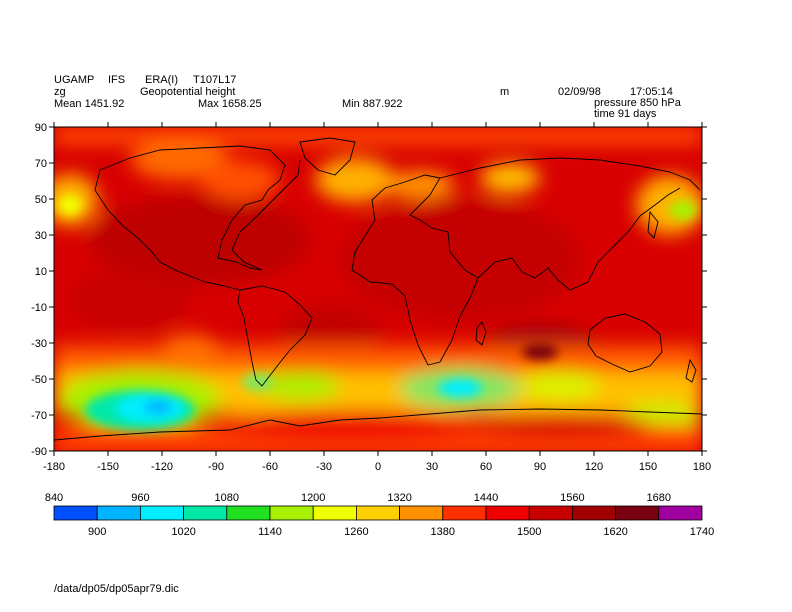 This screenshot has height=612, width=792. I want to click on x-tick-label: 0, so click(378, 467).